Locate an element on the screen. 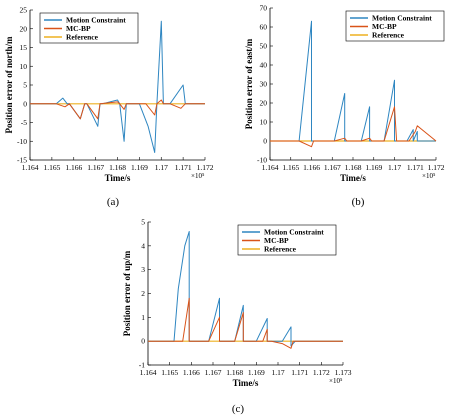  panel-label: (b) is located at coordinates (358, 202).